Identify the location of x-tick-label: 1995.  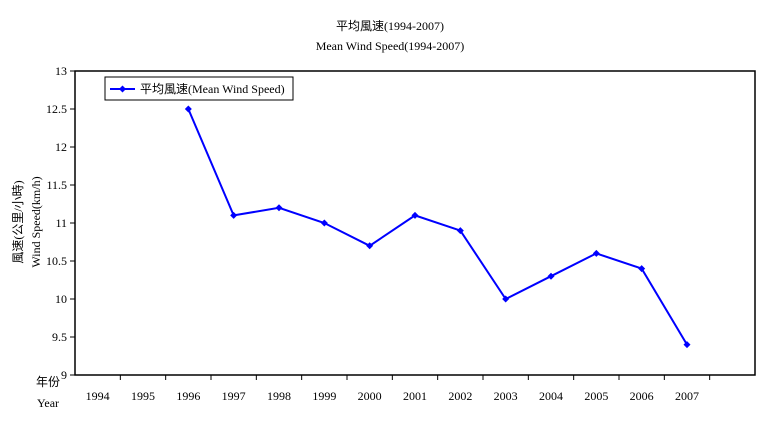
(143, 396).